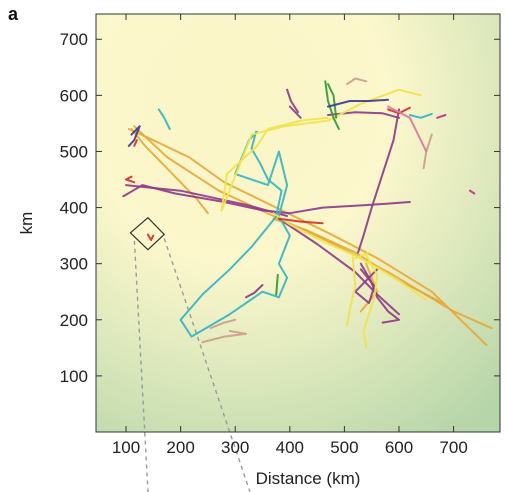 This screenshot has width=506, height=492. Describe the element at coordinates (453, 447) in the screenshot. I see `x-tick-label: 700` at that location.